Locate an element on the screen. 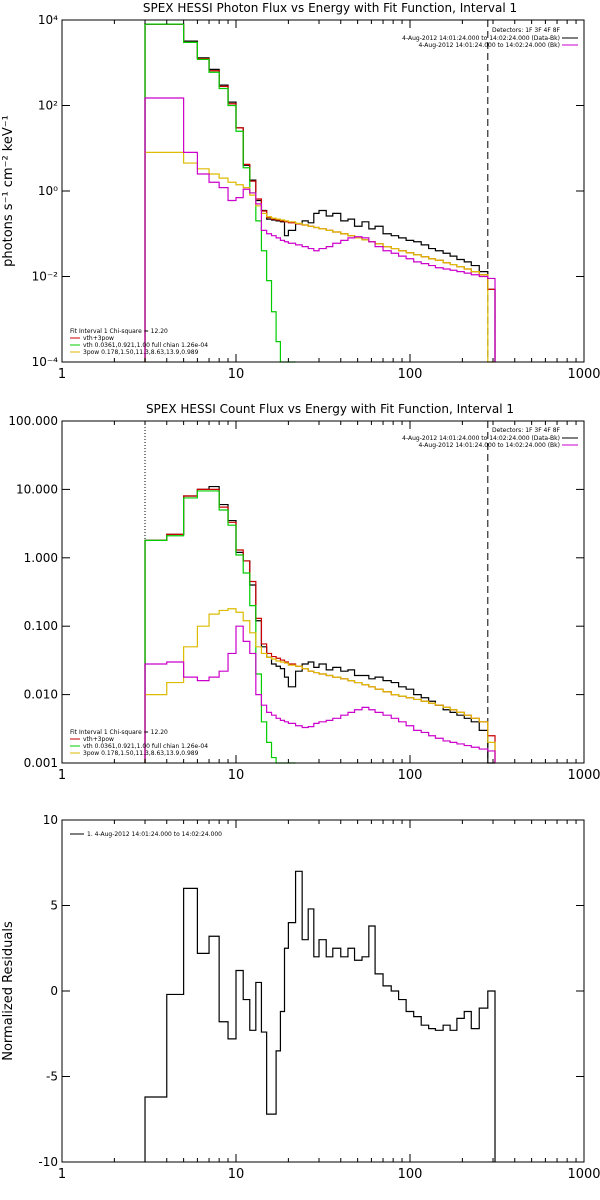 Image resolution: width=600 pixels, height=1200 pixels. y-tick-label: 10 is located at coordinates (50, 820).